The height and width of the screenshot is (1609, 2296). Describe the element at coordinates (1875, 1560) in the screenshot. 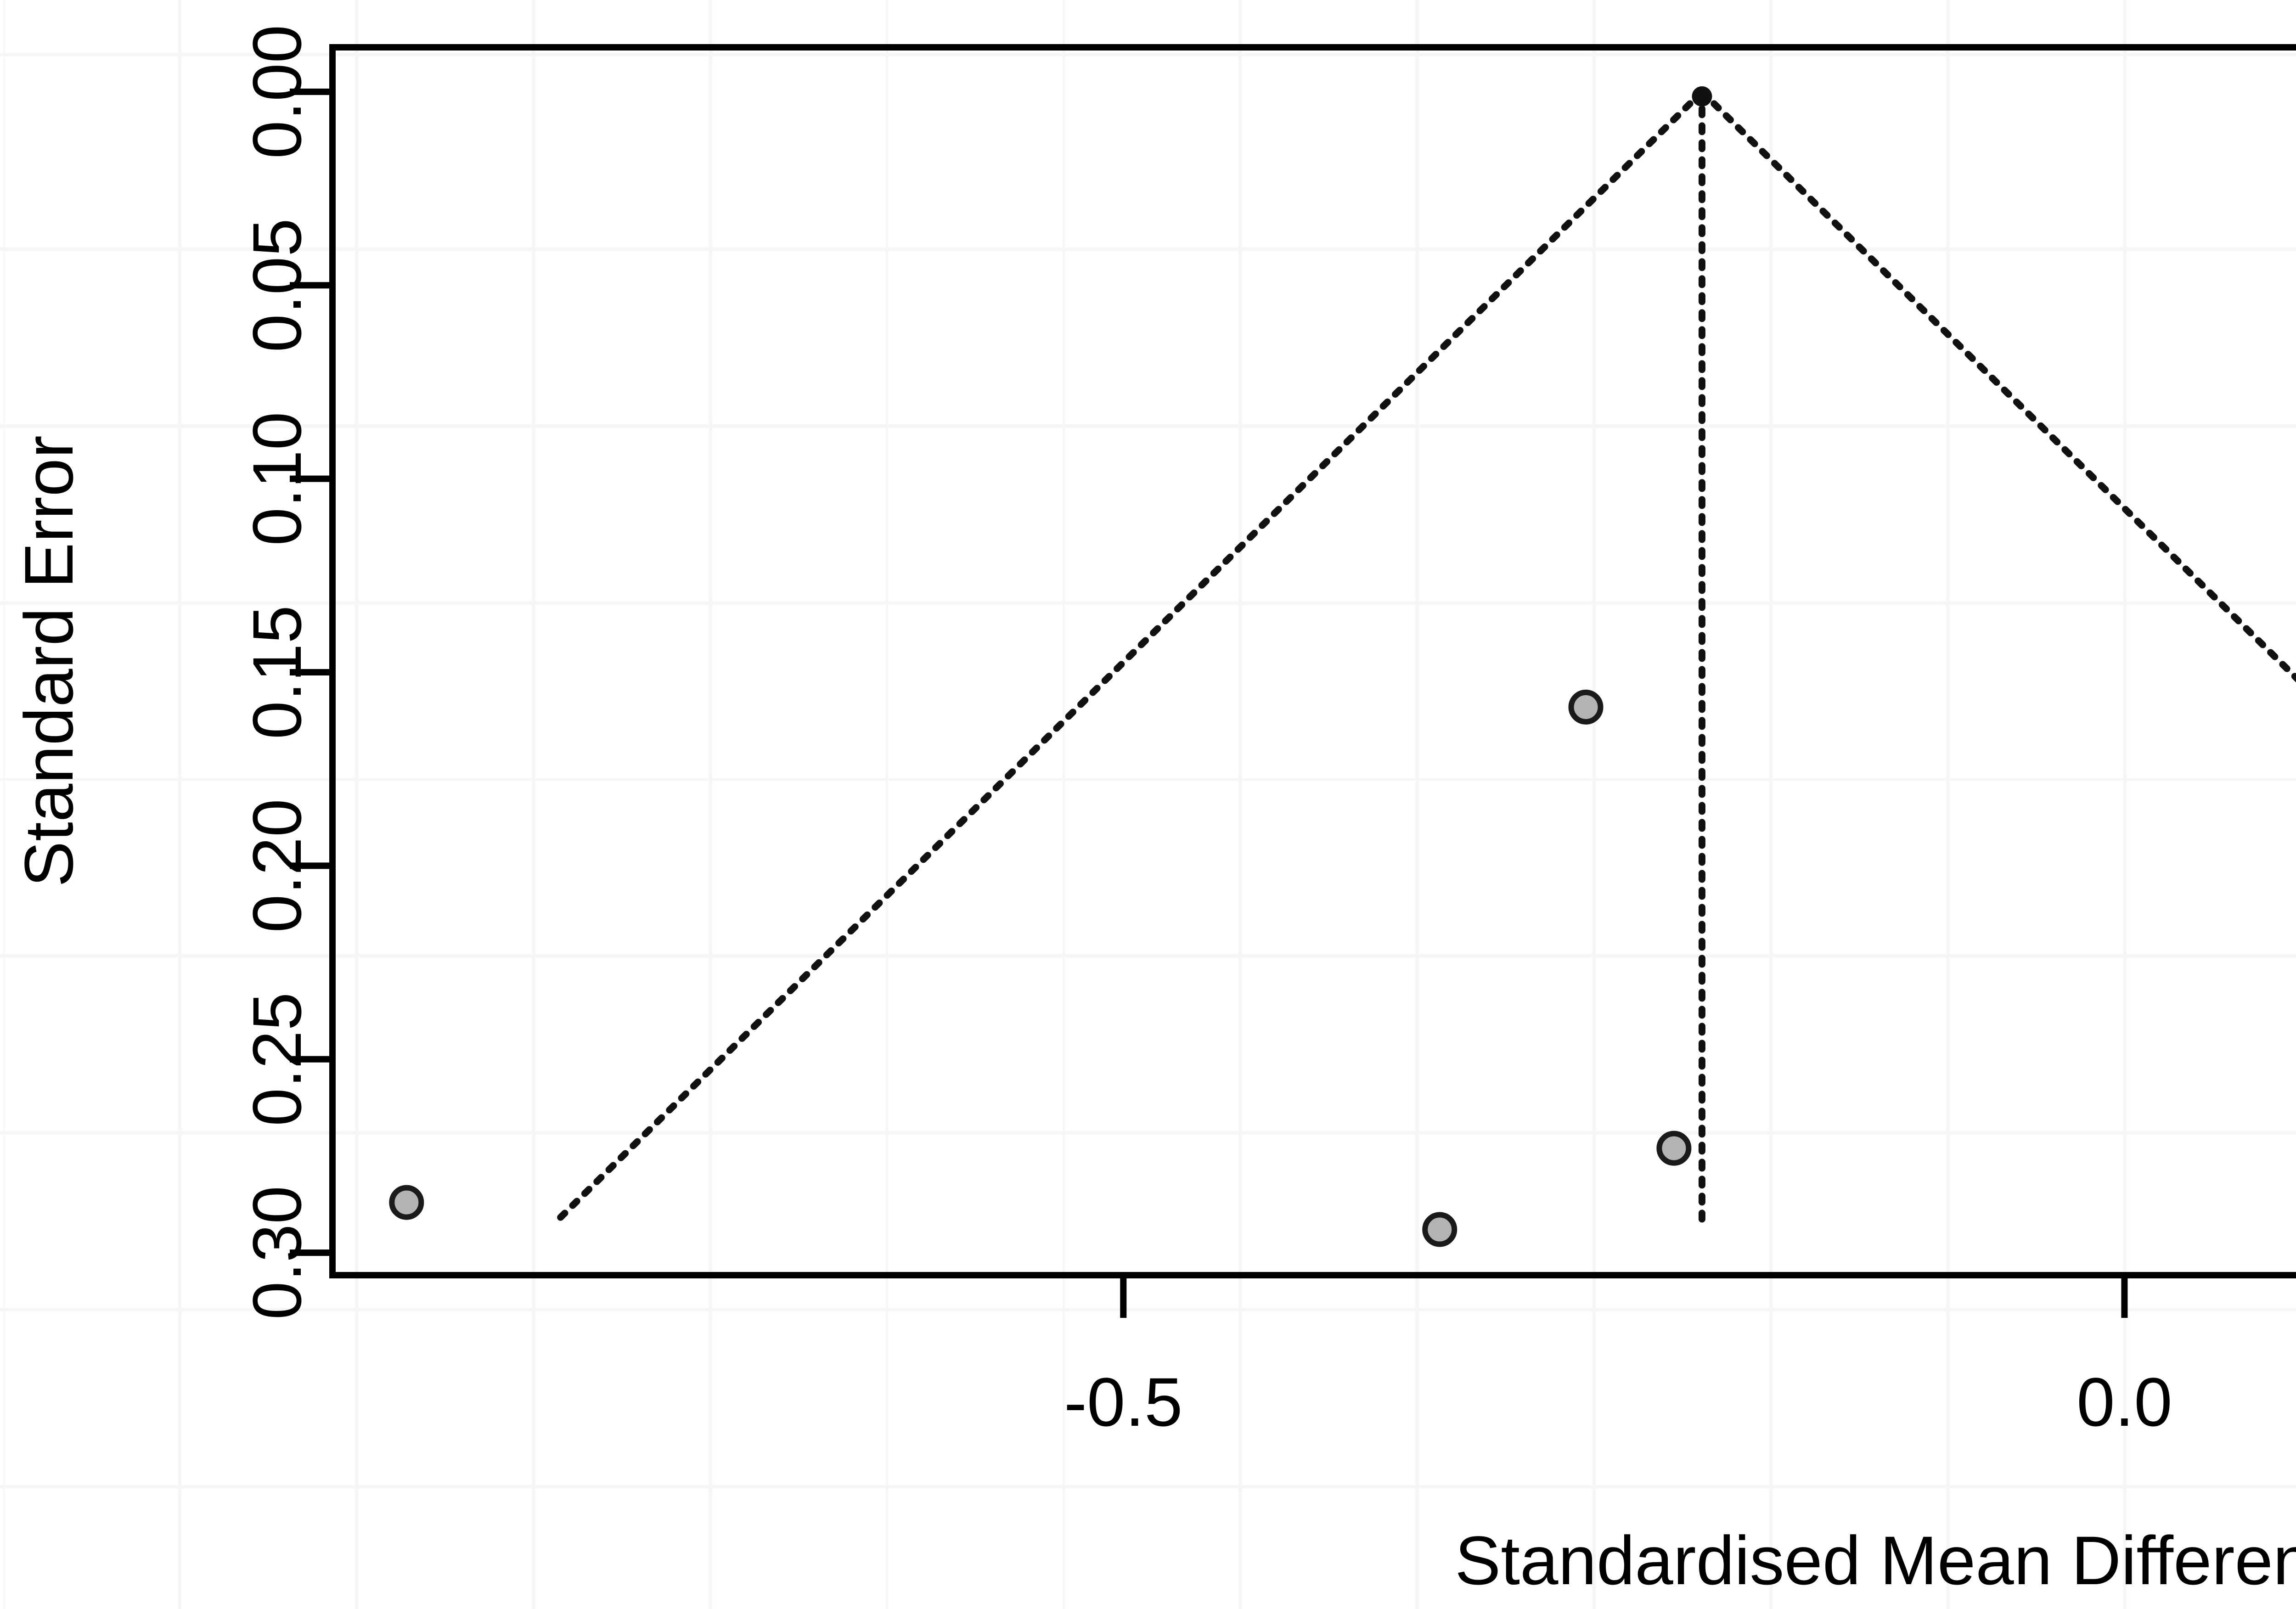

I see `x-axis-title: Standardised Mean Difference` at that location.